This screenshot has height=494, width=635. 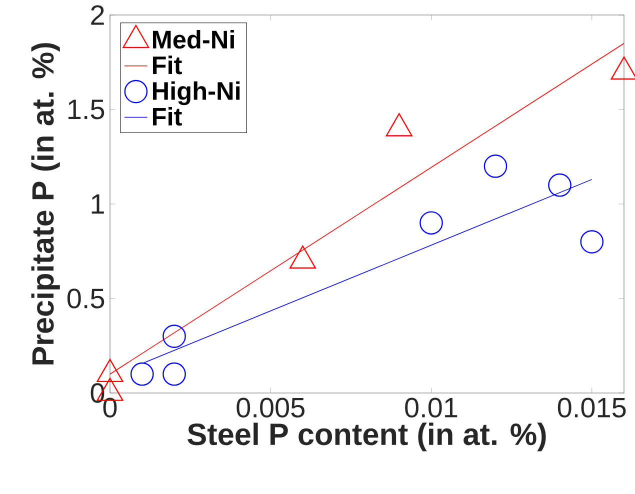 I want to click on y-tick-label: 1.5, so click(x=86, y=110).